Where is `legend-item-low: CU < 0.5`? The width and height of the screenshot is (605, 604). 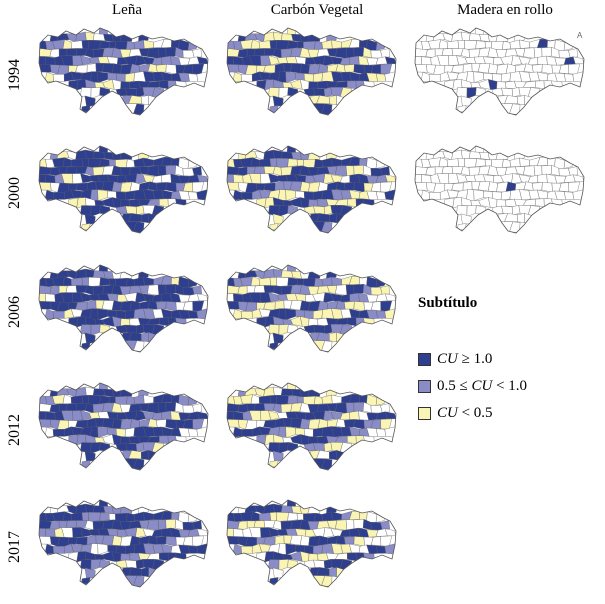
legend-item-low: CU < 0.5 is located at coordinates (472, 413).